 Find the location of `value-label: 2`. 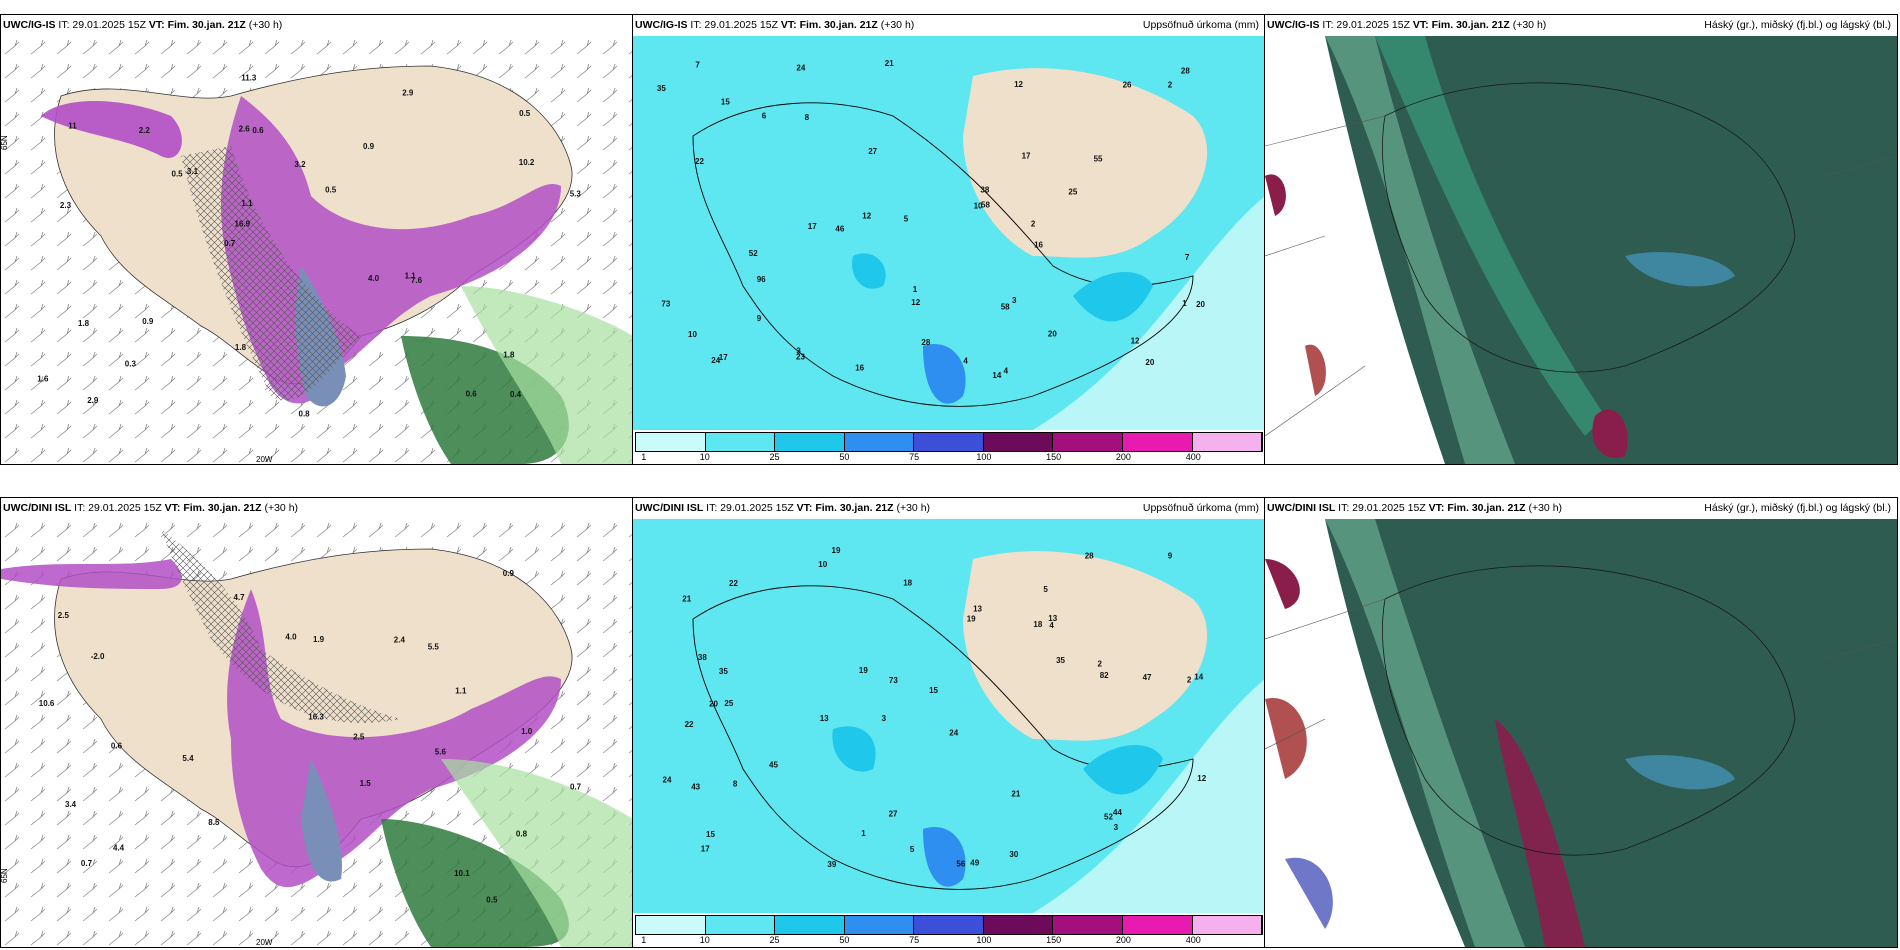

value-label: 2 is located at coordinates (1189, 680).